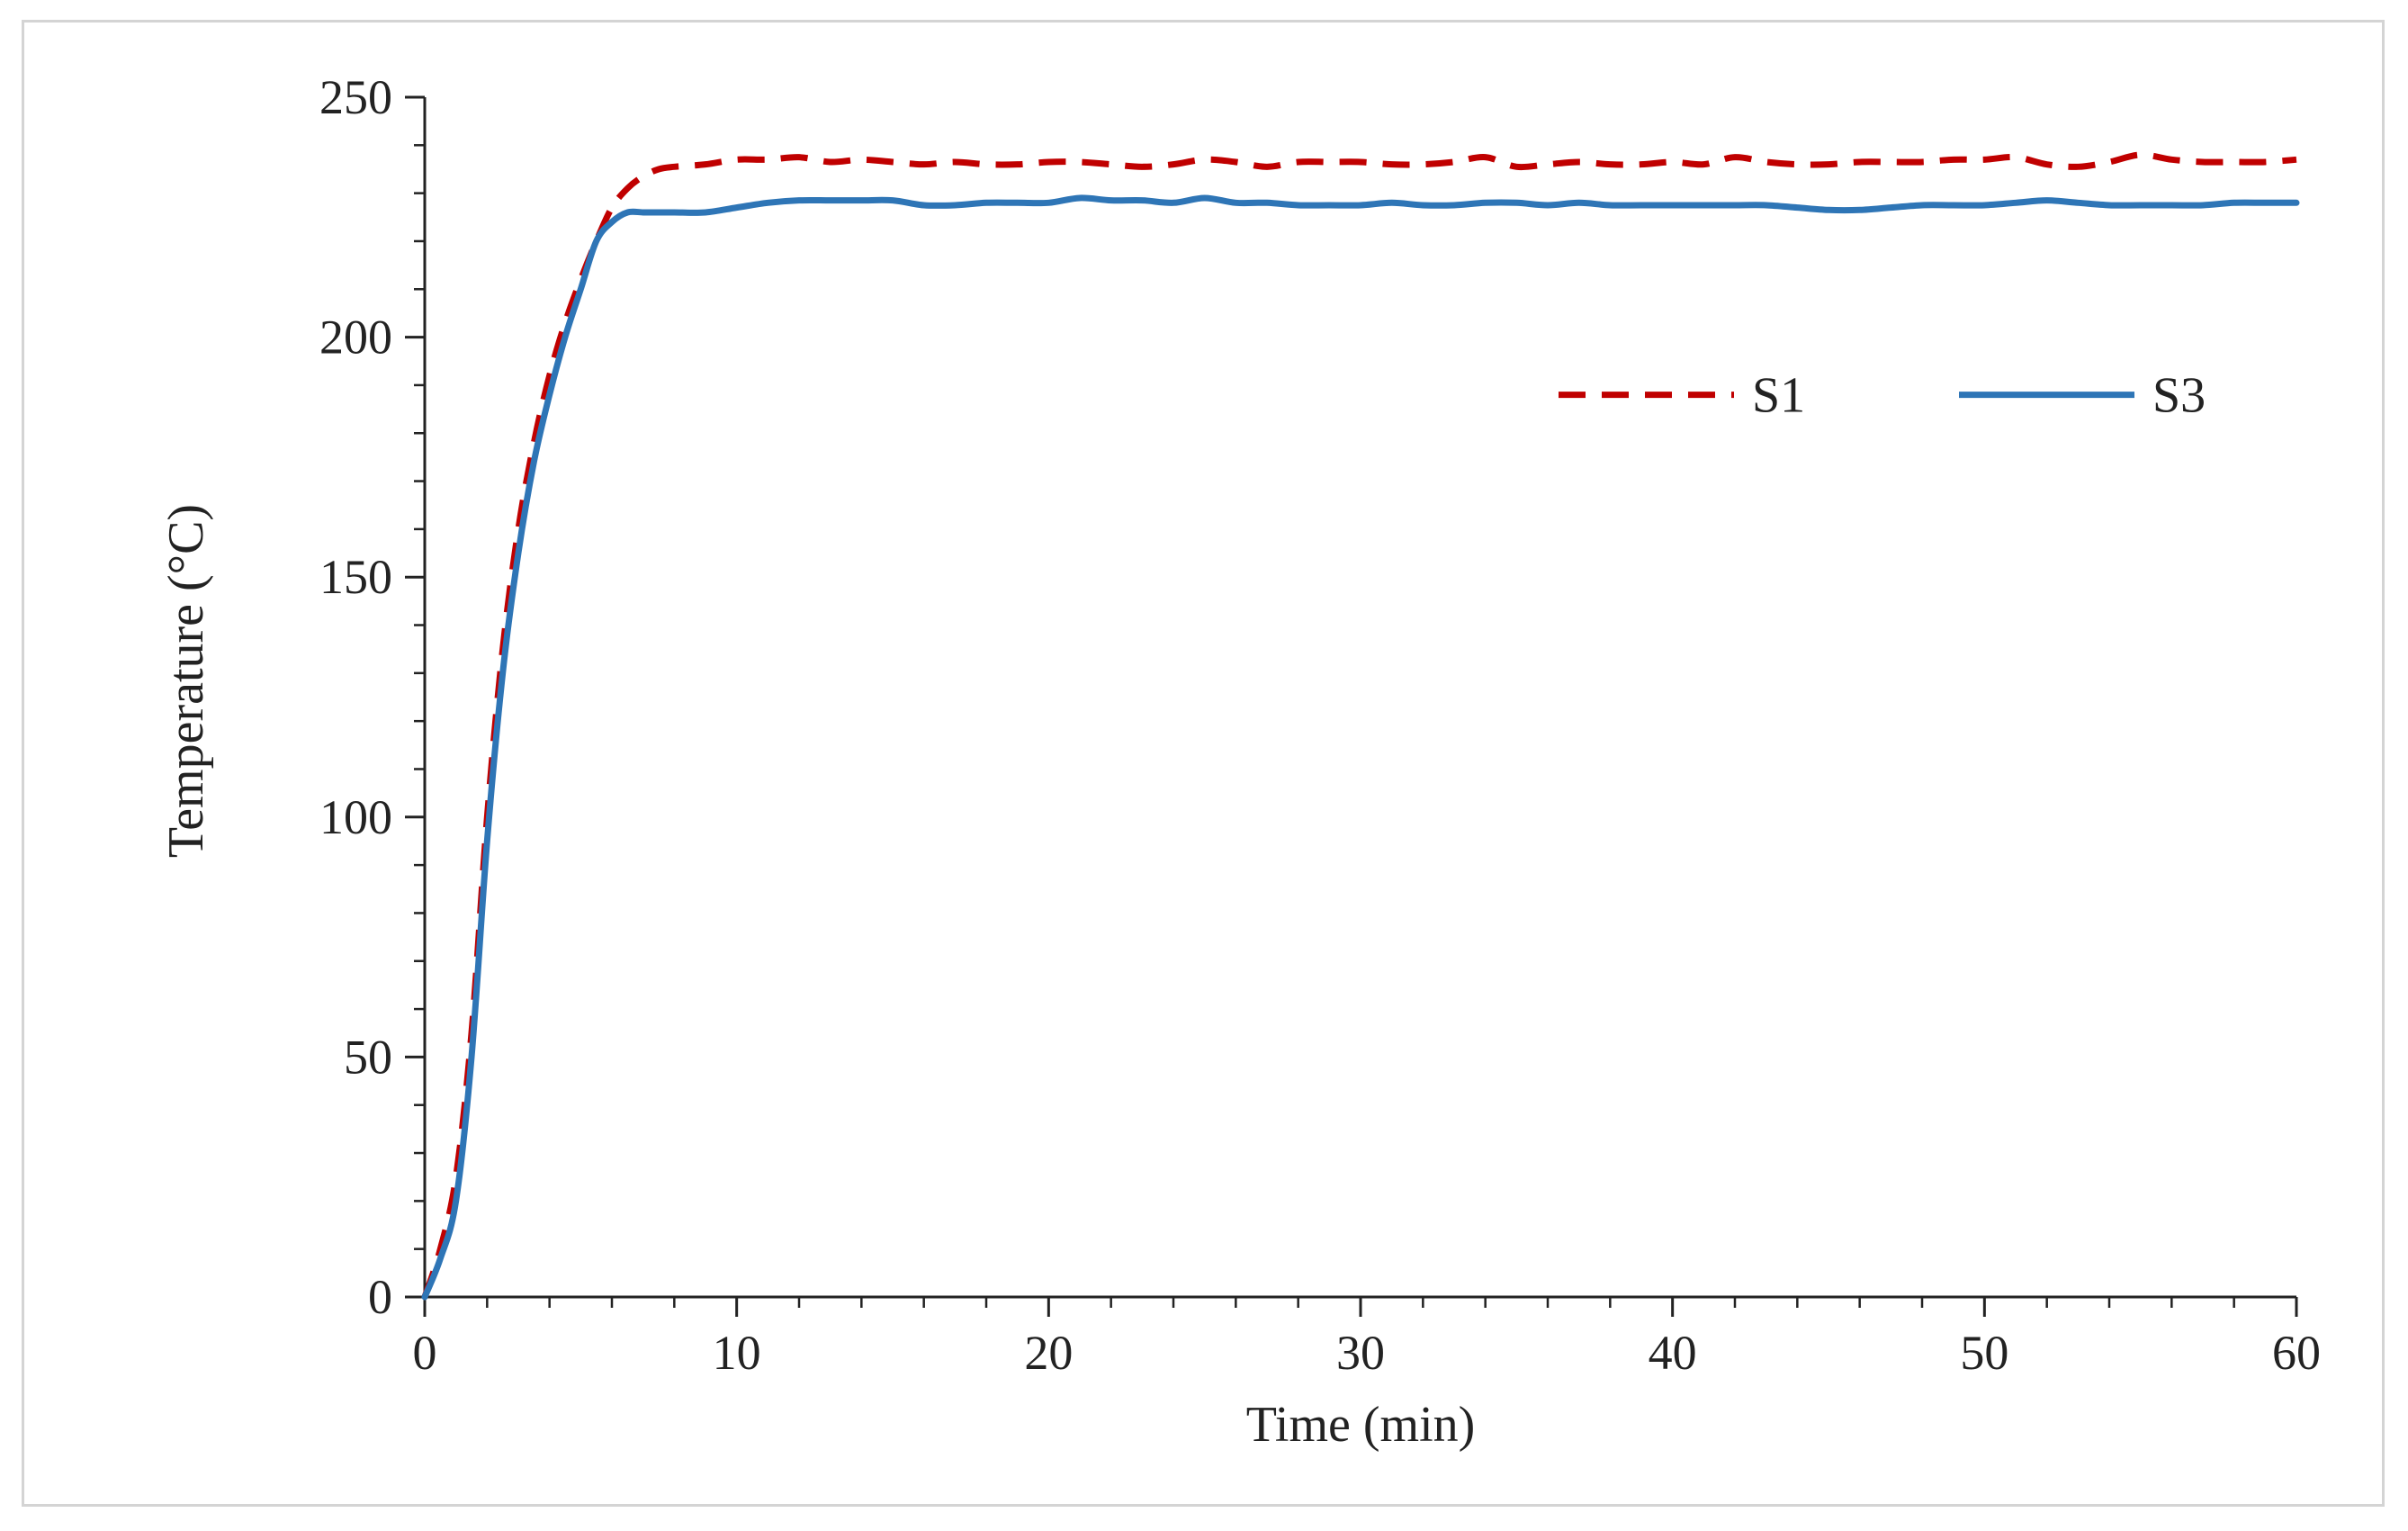 The height and width of the screenshot is (1531, 2408). I want to click on x-tick-label: 60, so click(2296, 1353).